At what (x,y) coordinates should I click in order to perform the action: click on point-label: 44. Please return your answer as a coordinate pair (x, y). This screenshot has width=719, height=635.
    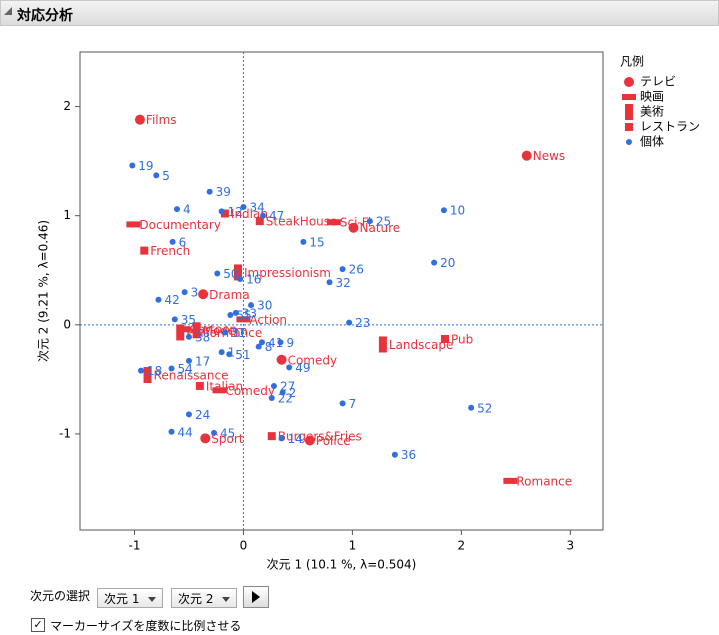
    Looking at the image, I should click on (185, 432).